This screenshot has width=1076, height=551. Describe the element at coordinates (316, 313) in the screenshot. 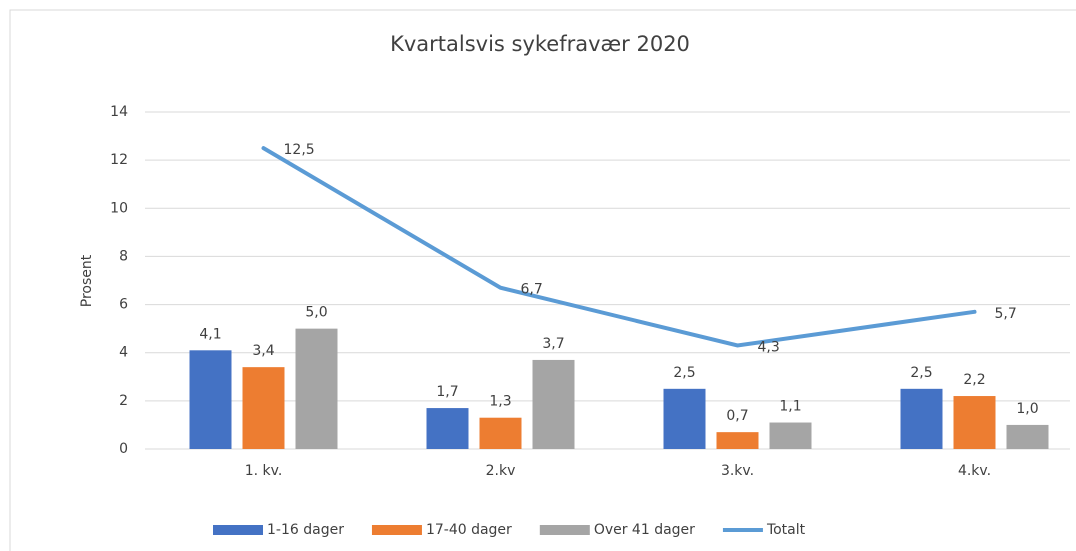

I see `data-label: 5,0` at that location.